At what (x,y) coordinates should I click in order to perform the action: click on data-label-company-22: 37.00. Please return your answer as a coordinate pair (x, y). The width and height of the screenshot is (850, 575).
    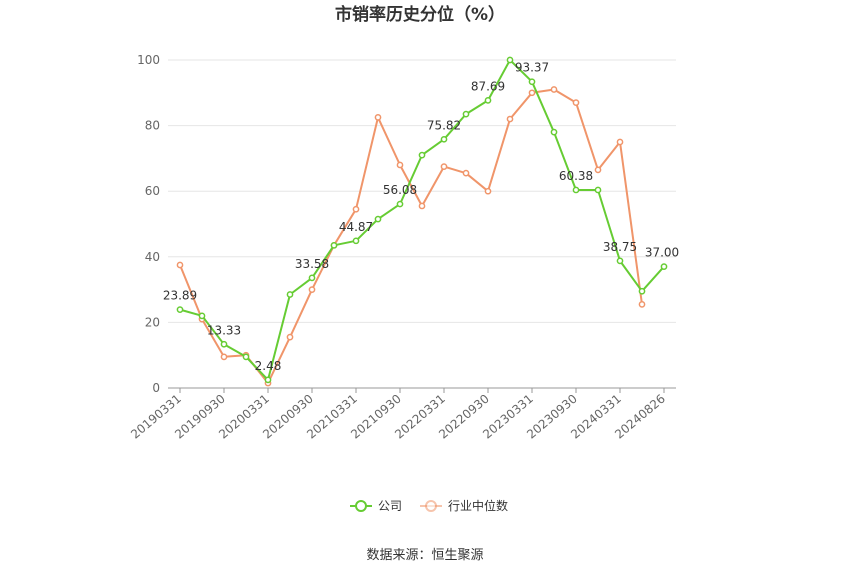
    Looking at the image, I should click on (662, 253).